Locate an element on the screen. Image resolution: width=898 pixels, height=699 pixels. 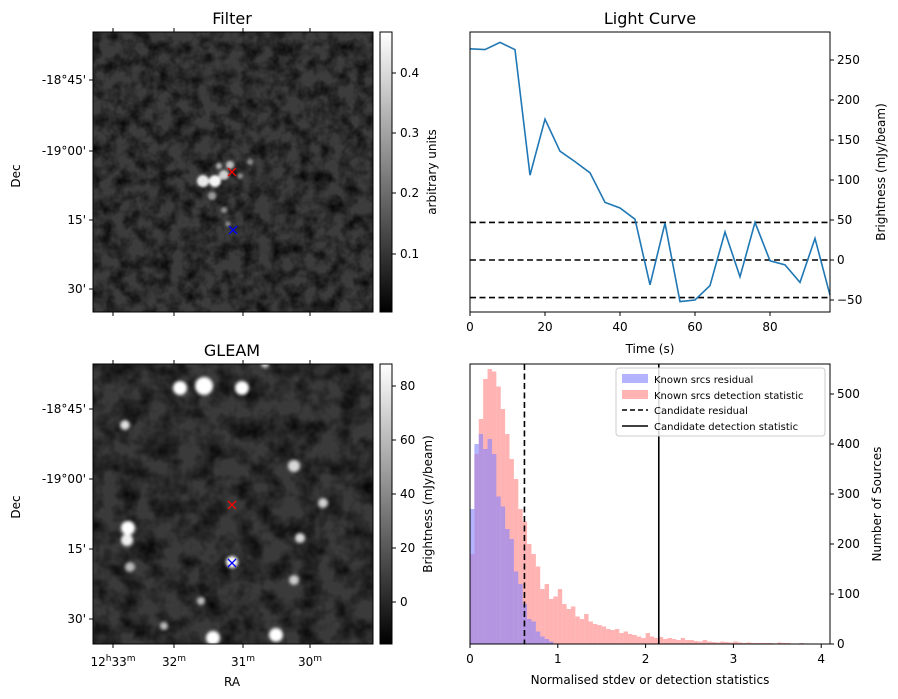
gleam-title: GLEAM is located at coordinates (232, 350).